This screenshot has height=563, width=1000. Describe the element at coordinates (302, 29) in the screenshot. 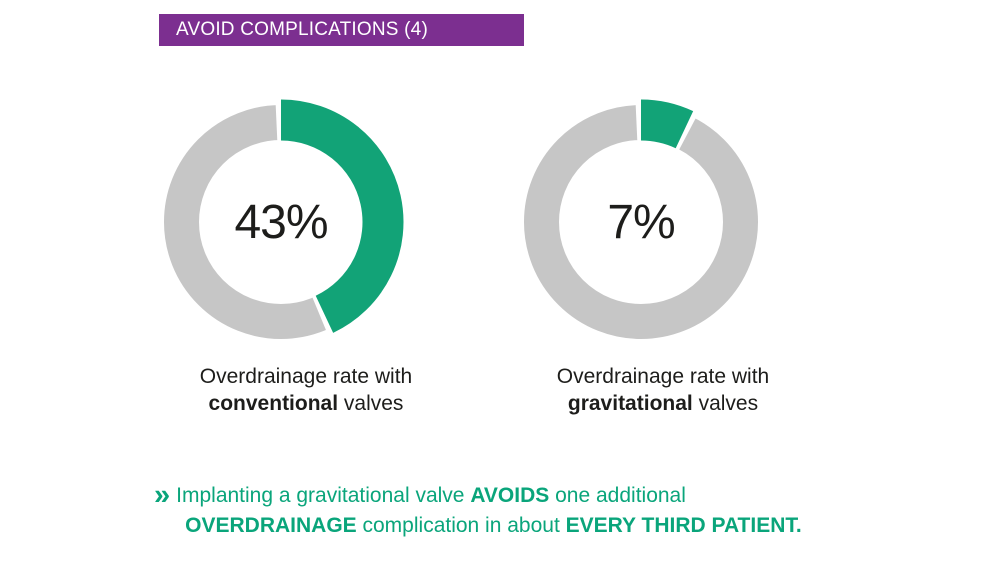

I see `page-title: AVOID COMPLICATIONS (4)` at that location.